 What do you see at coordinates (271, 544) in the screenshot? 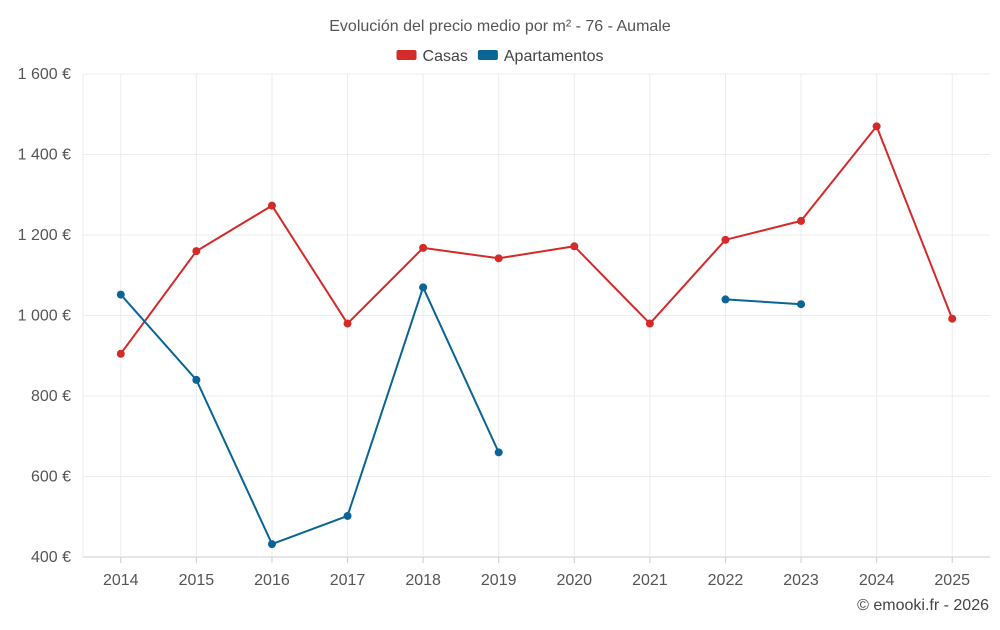
I see `data-point-apartamentos-2016` at bounding box center [271, 544].